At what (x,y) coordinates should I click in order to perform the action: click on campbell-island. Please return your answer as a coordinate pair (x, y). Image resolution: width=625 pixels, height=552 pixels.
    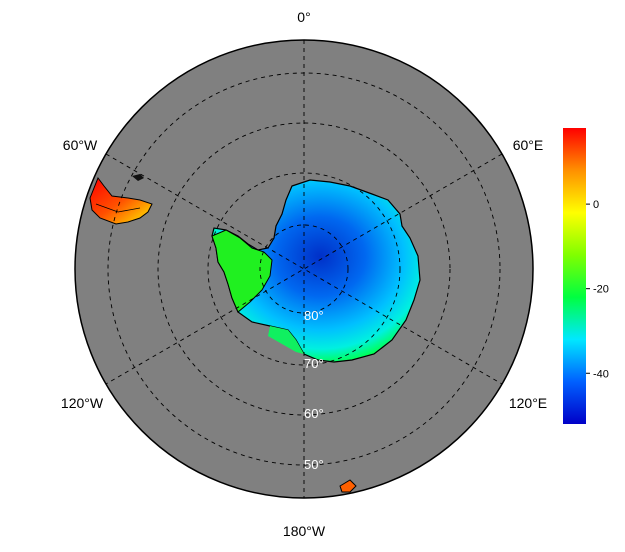
    Looking at the image, I should click on (348, 486).